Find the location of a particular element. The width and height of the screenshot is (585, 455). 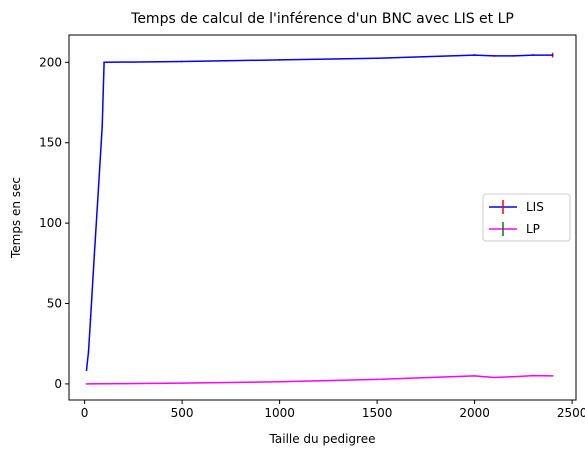

y-tick-label: 0 is located at coordinates (58, 384).